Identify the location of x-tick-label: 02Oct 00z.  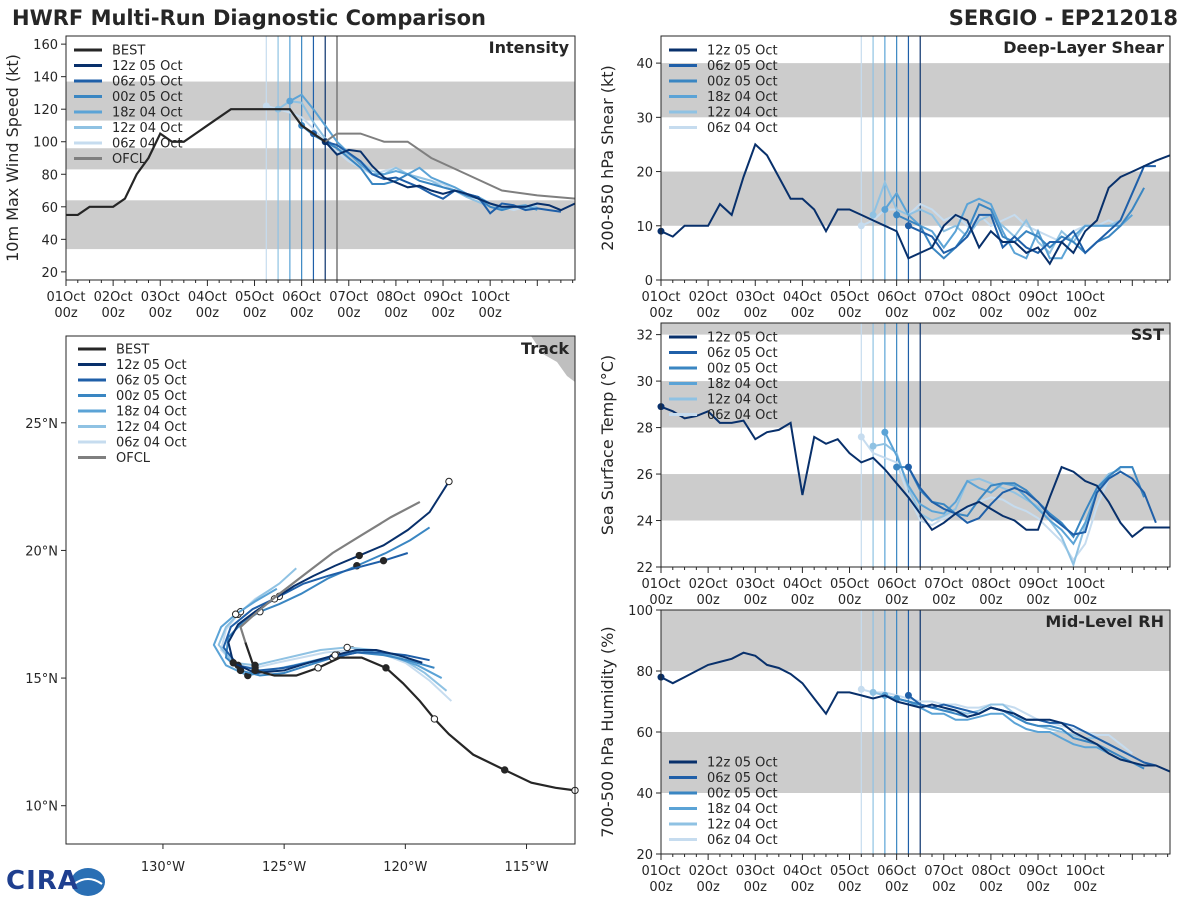
(708, 305).